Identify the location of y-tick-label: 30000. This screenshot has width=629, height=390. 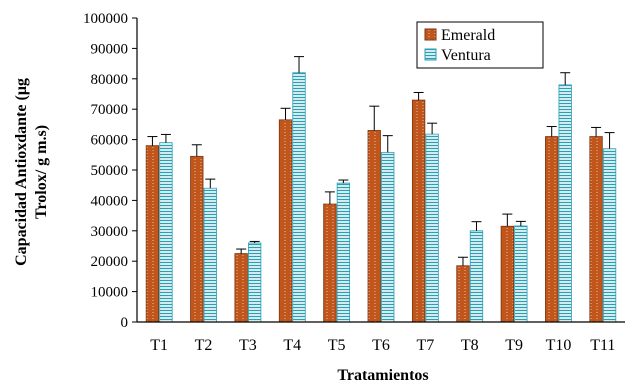
(110, 232).